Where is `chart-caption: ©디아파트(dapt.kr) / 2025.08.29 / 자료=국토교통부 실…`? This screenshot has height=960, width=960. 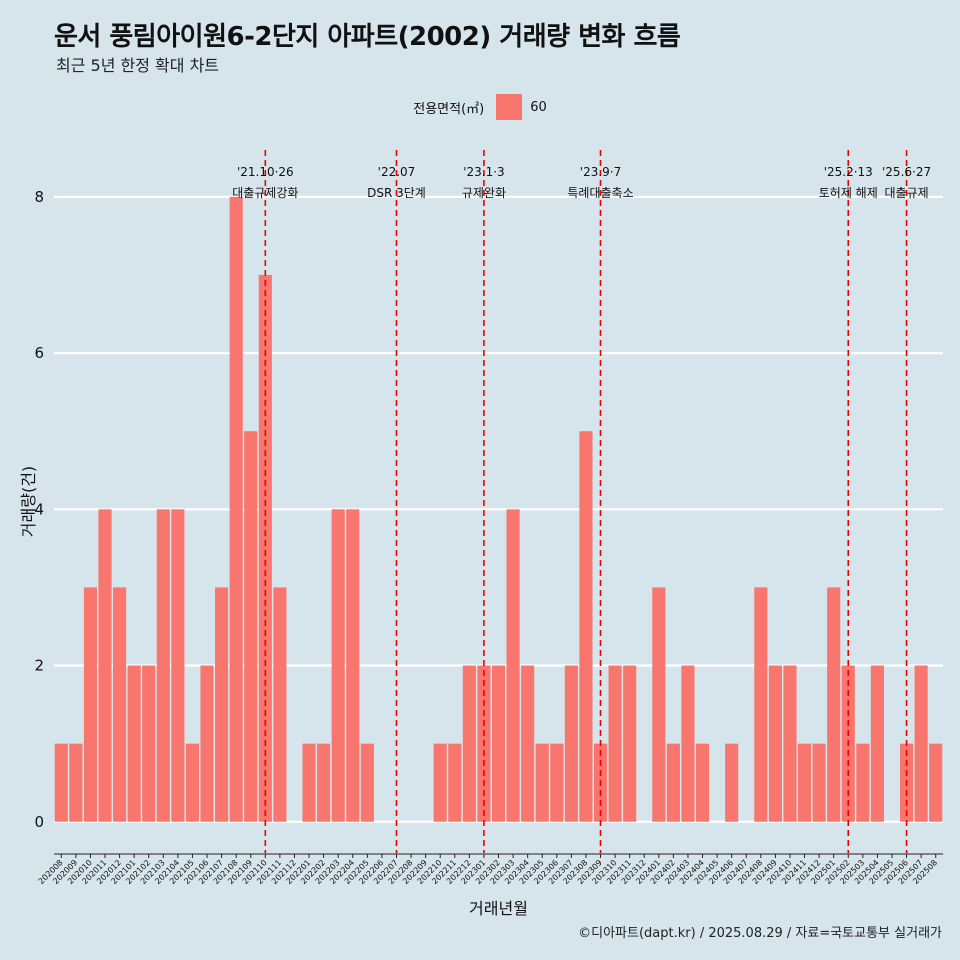 chart-caption: ©디아파트(dapt.kr) / 2025.08.29 / 자료=국토교통부 실… is located at coordinates (760, 933).